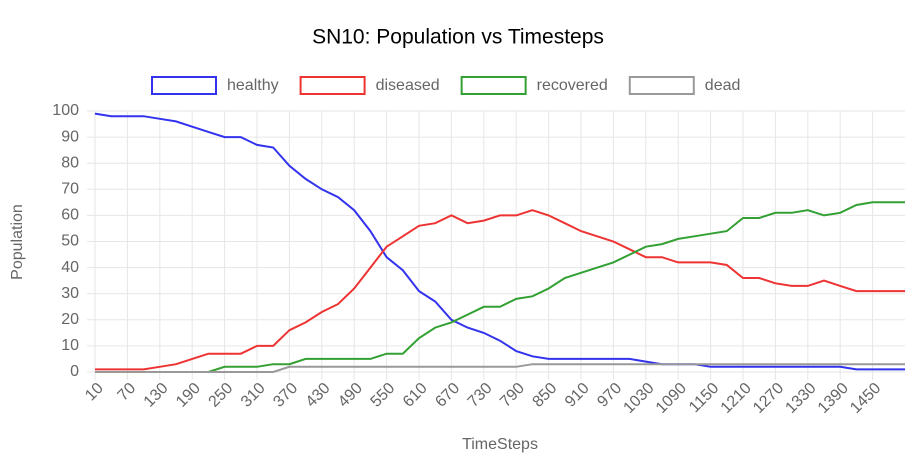 Image resolution: width=915 pixels, height=463 pixels. I want to click on x-tick-label: 1150, so click(704, 398).